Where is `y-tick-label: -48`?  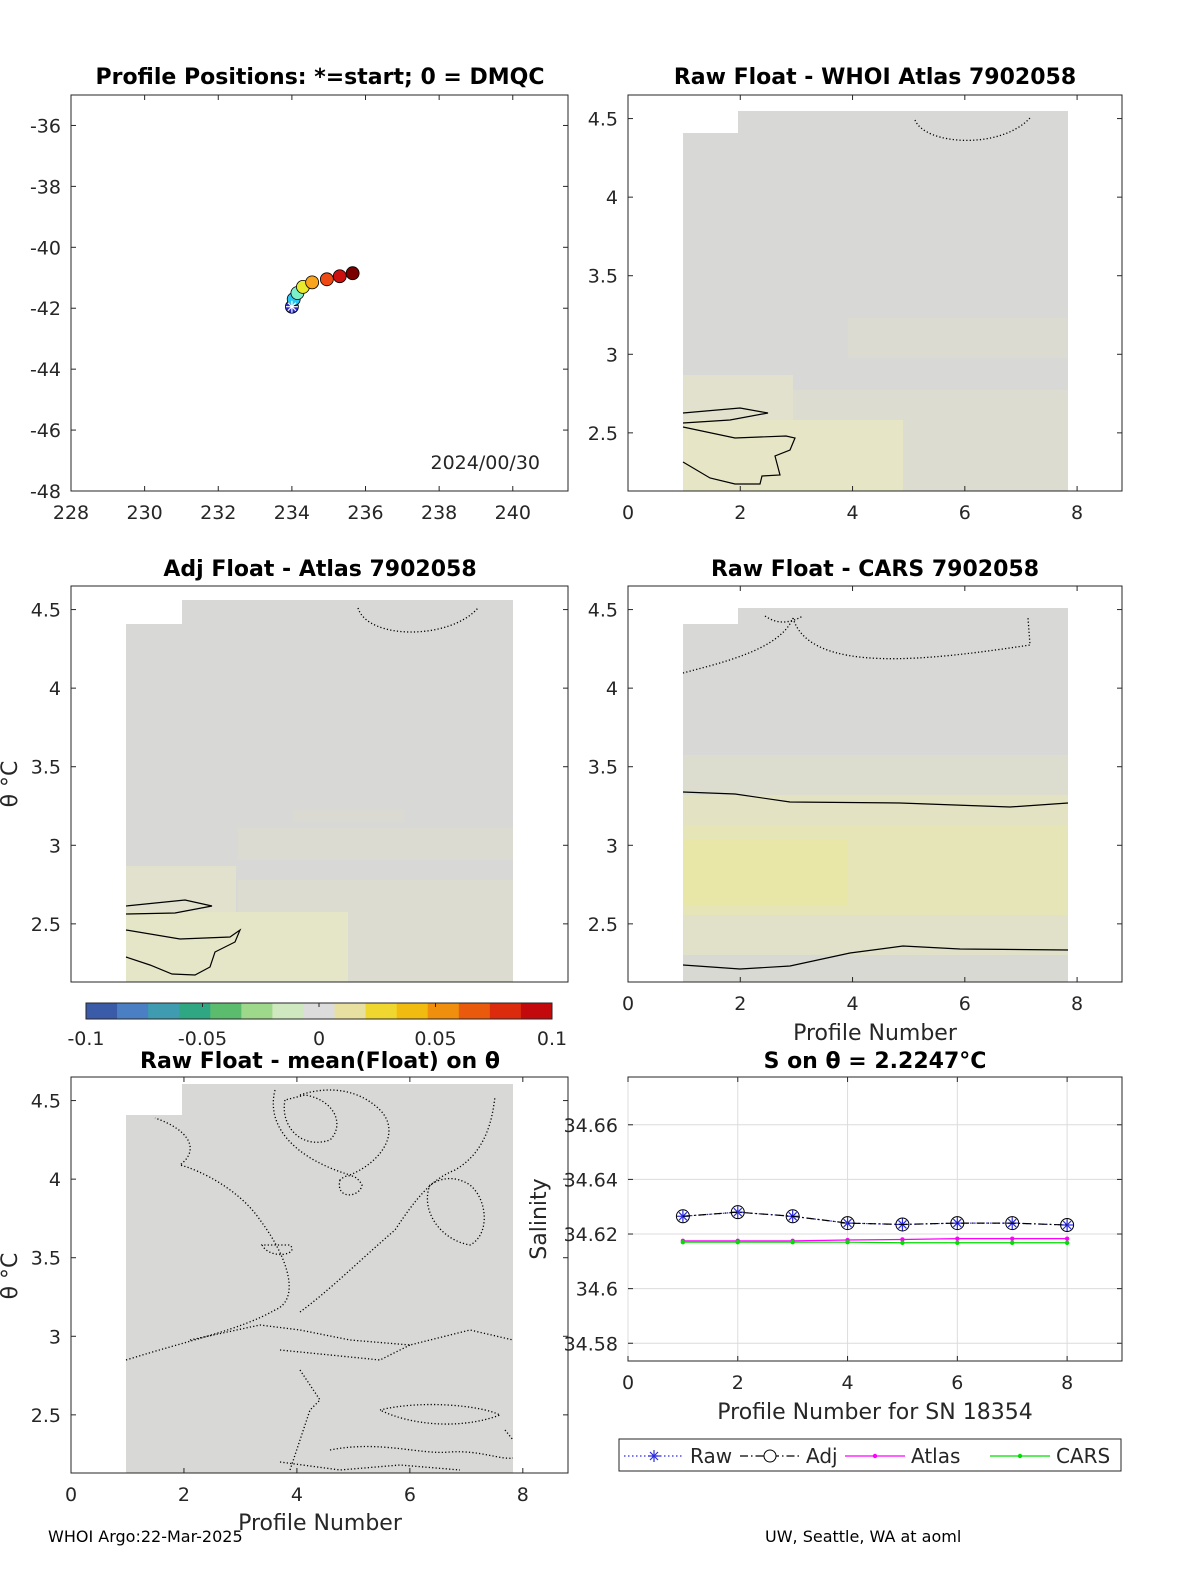
y-tick-label: -48 is located at coordinates (45, 492).